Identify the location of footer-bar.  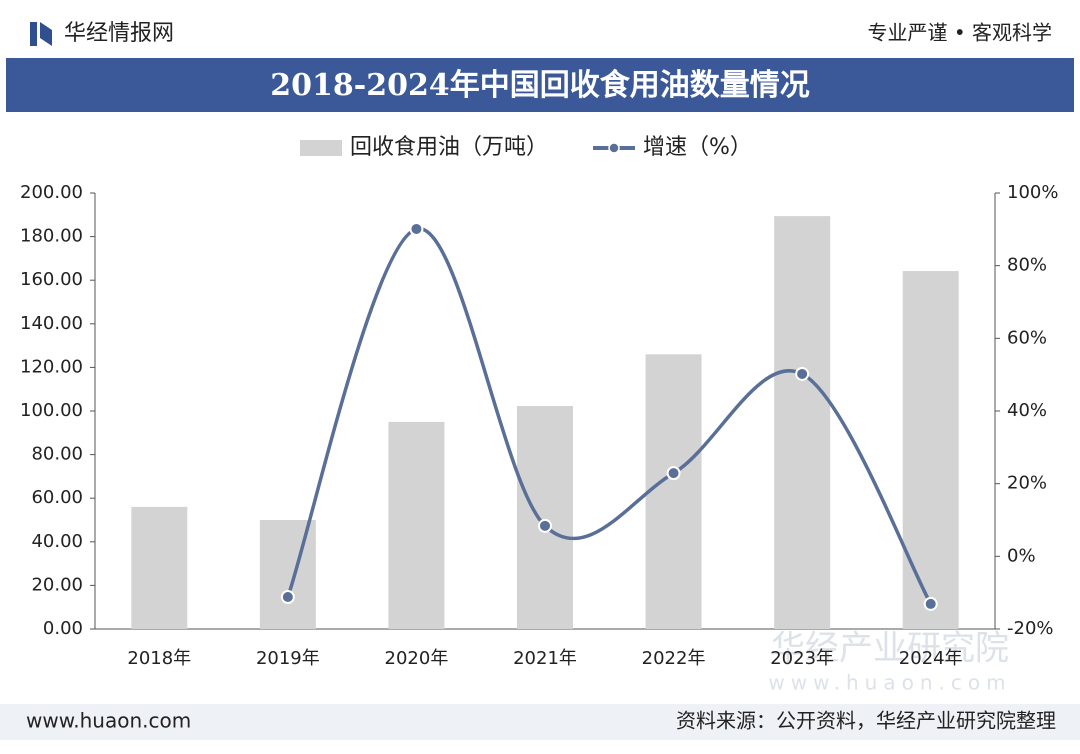
(540, 722).